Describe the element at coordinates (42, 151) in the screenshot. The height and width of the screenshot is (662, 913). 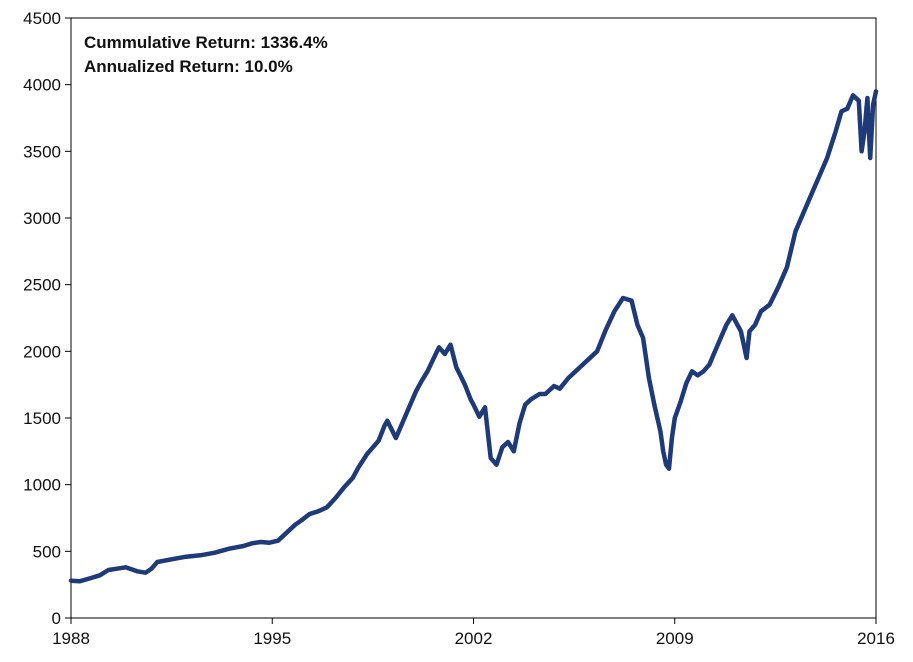
I see `y-tick-label: 3500` at that location.